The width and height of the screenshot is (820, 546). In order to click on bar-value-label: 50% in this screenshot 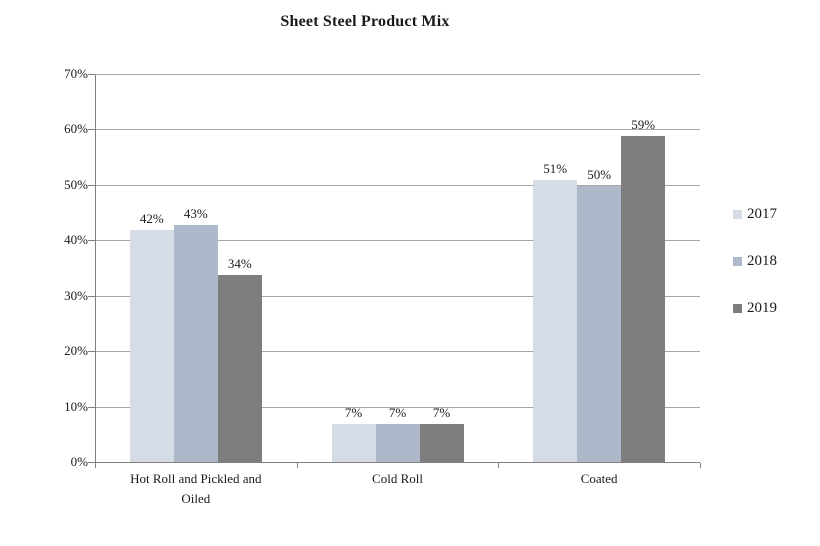, I will do `click(599, 174)`.